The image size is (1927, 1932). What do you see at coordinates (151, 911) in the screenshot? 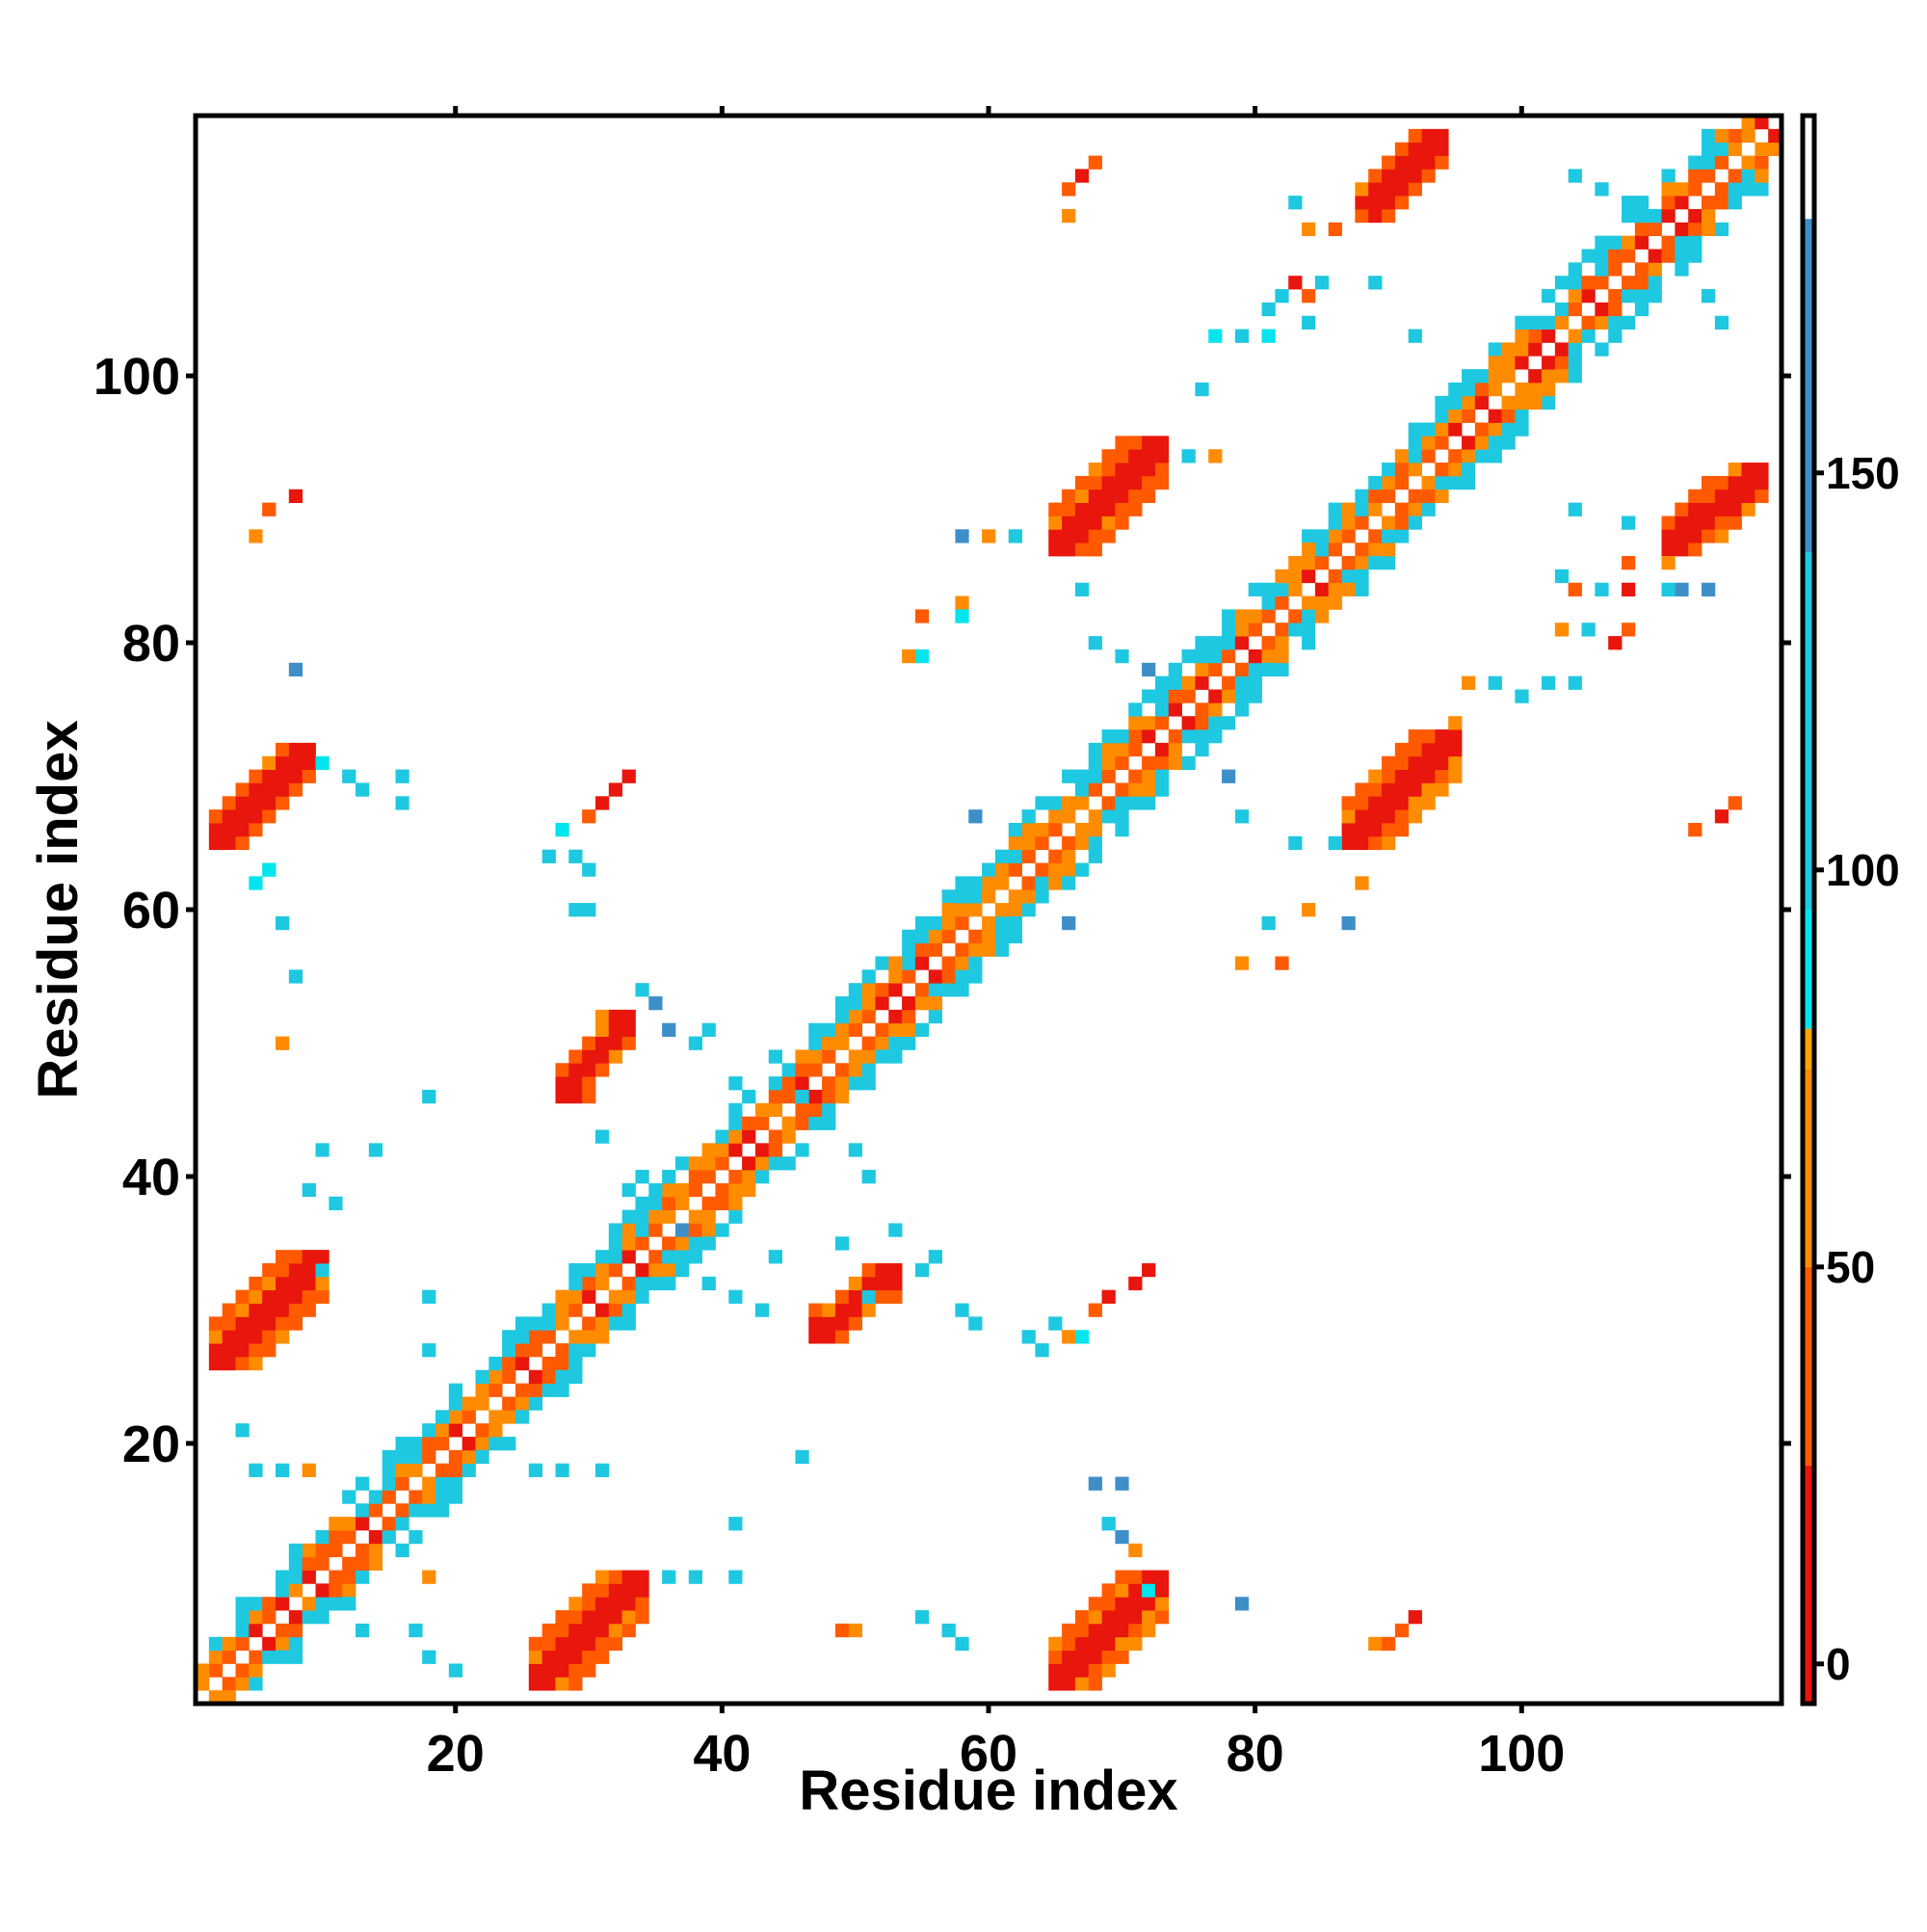
I see `y-tick-label: 60` at bounding box center [151, 911].